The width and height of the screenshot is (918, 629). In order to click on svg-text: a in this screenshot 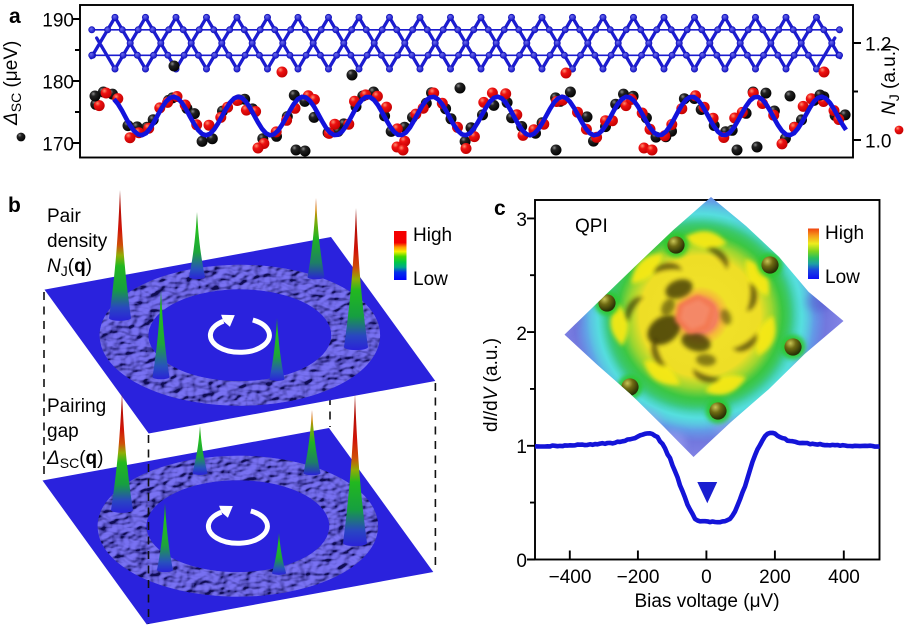, I will do `click(15, 16)`.